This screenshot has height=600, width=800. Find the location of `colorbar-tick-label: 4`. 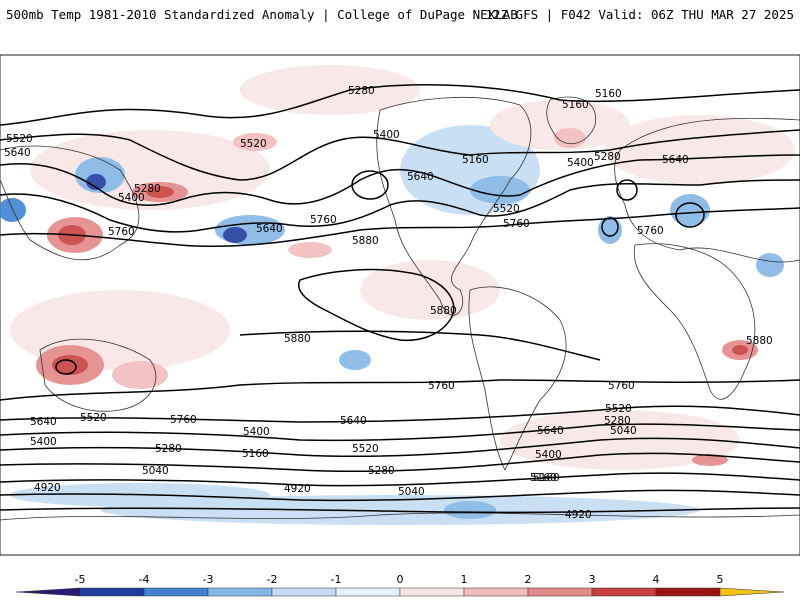

colorbar-tick-label: 4 is located at coordinates (656, 579).